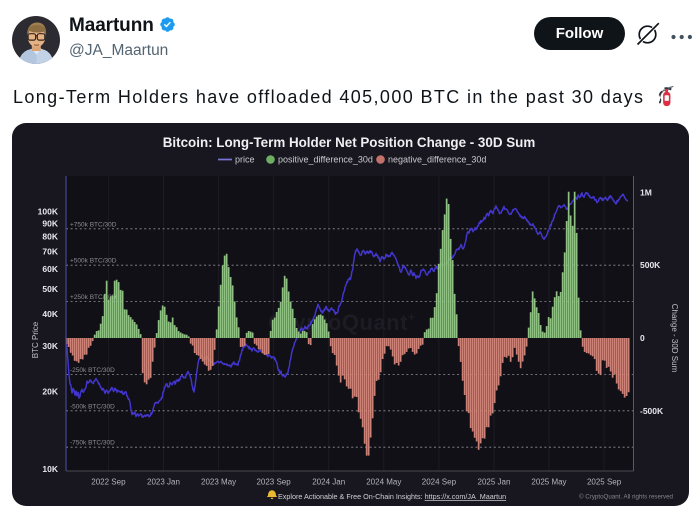 Image resolution: width=700 pixels, height=512 pixels. I want to click on svg-text: -500k BTC/30D, so click(92, 406).